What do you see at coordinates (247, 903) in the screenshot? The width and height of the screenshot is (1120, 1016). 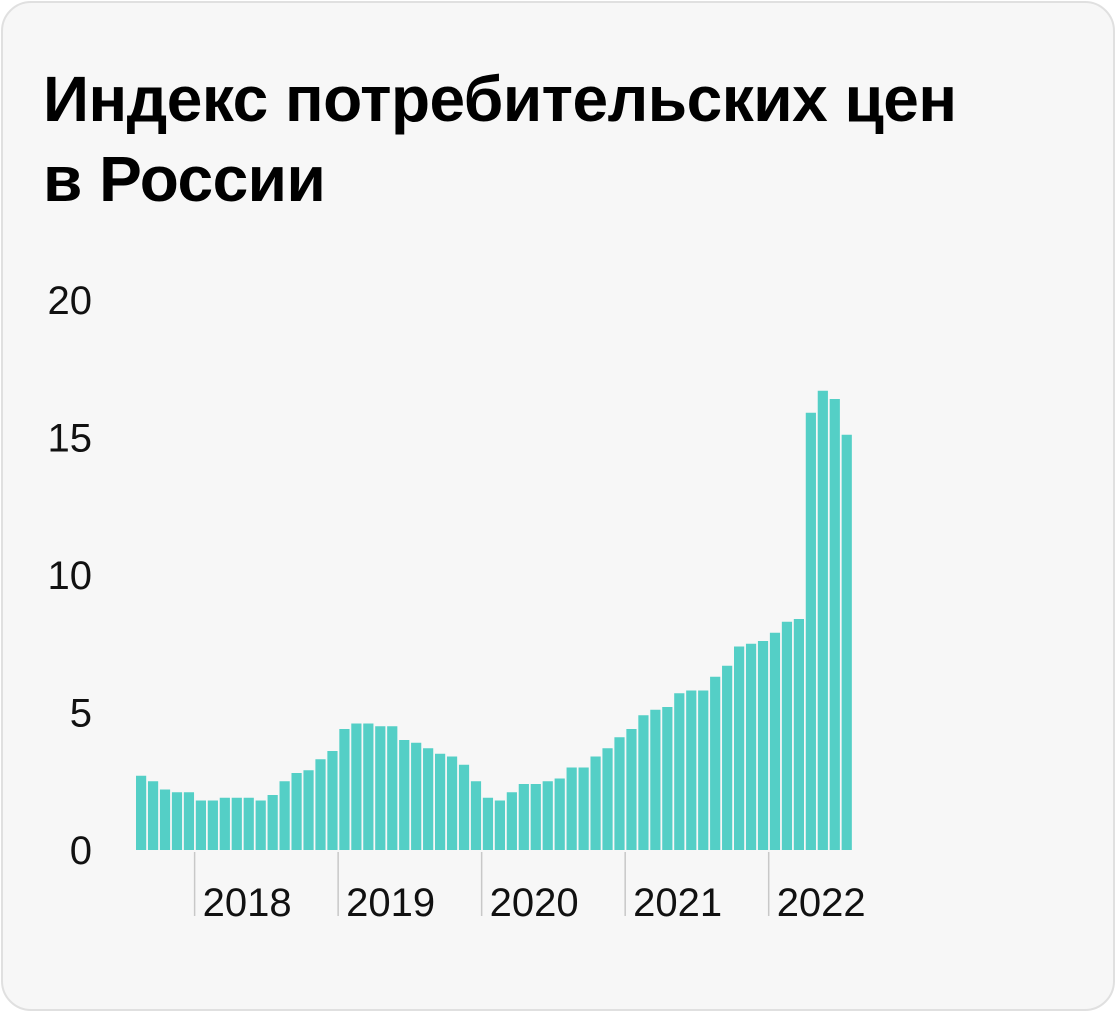 I see `x-year-label: 2018` at bounding box center [247, 903].